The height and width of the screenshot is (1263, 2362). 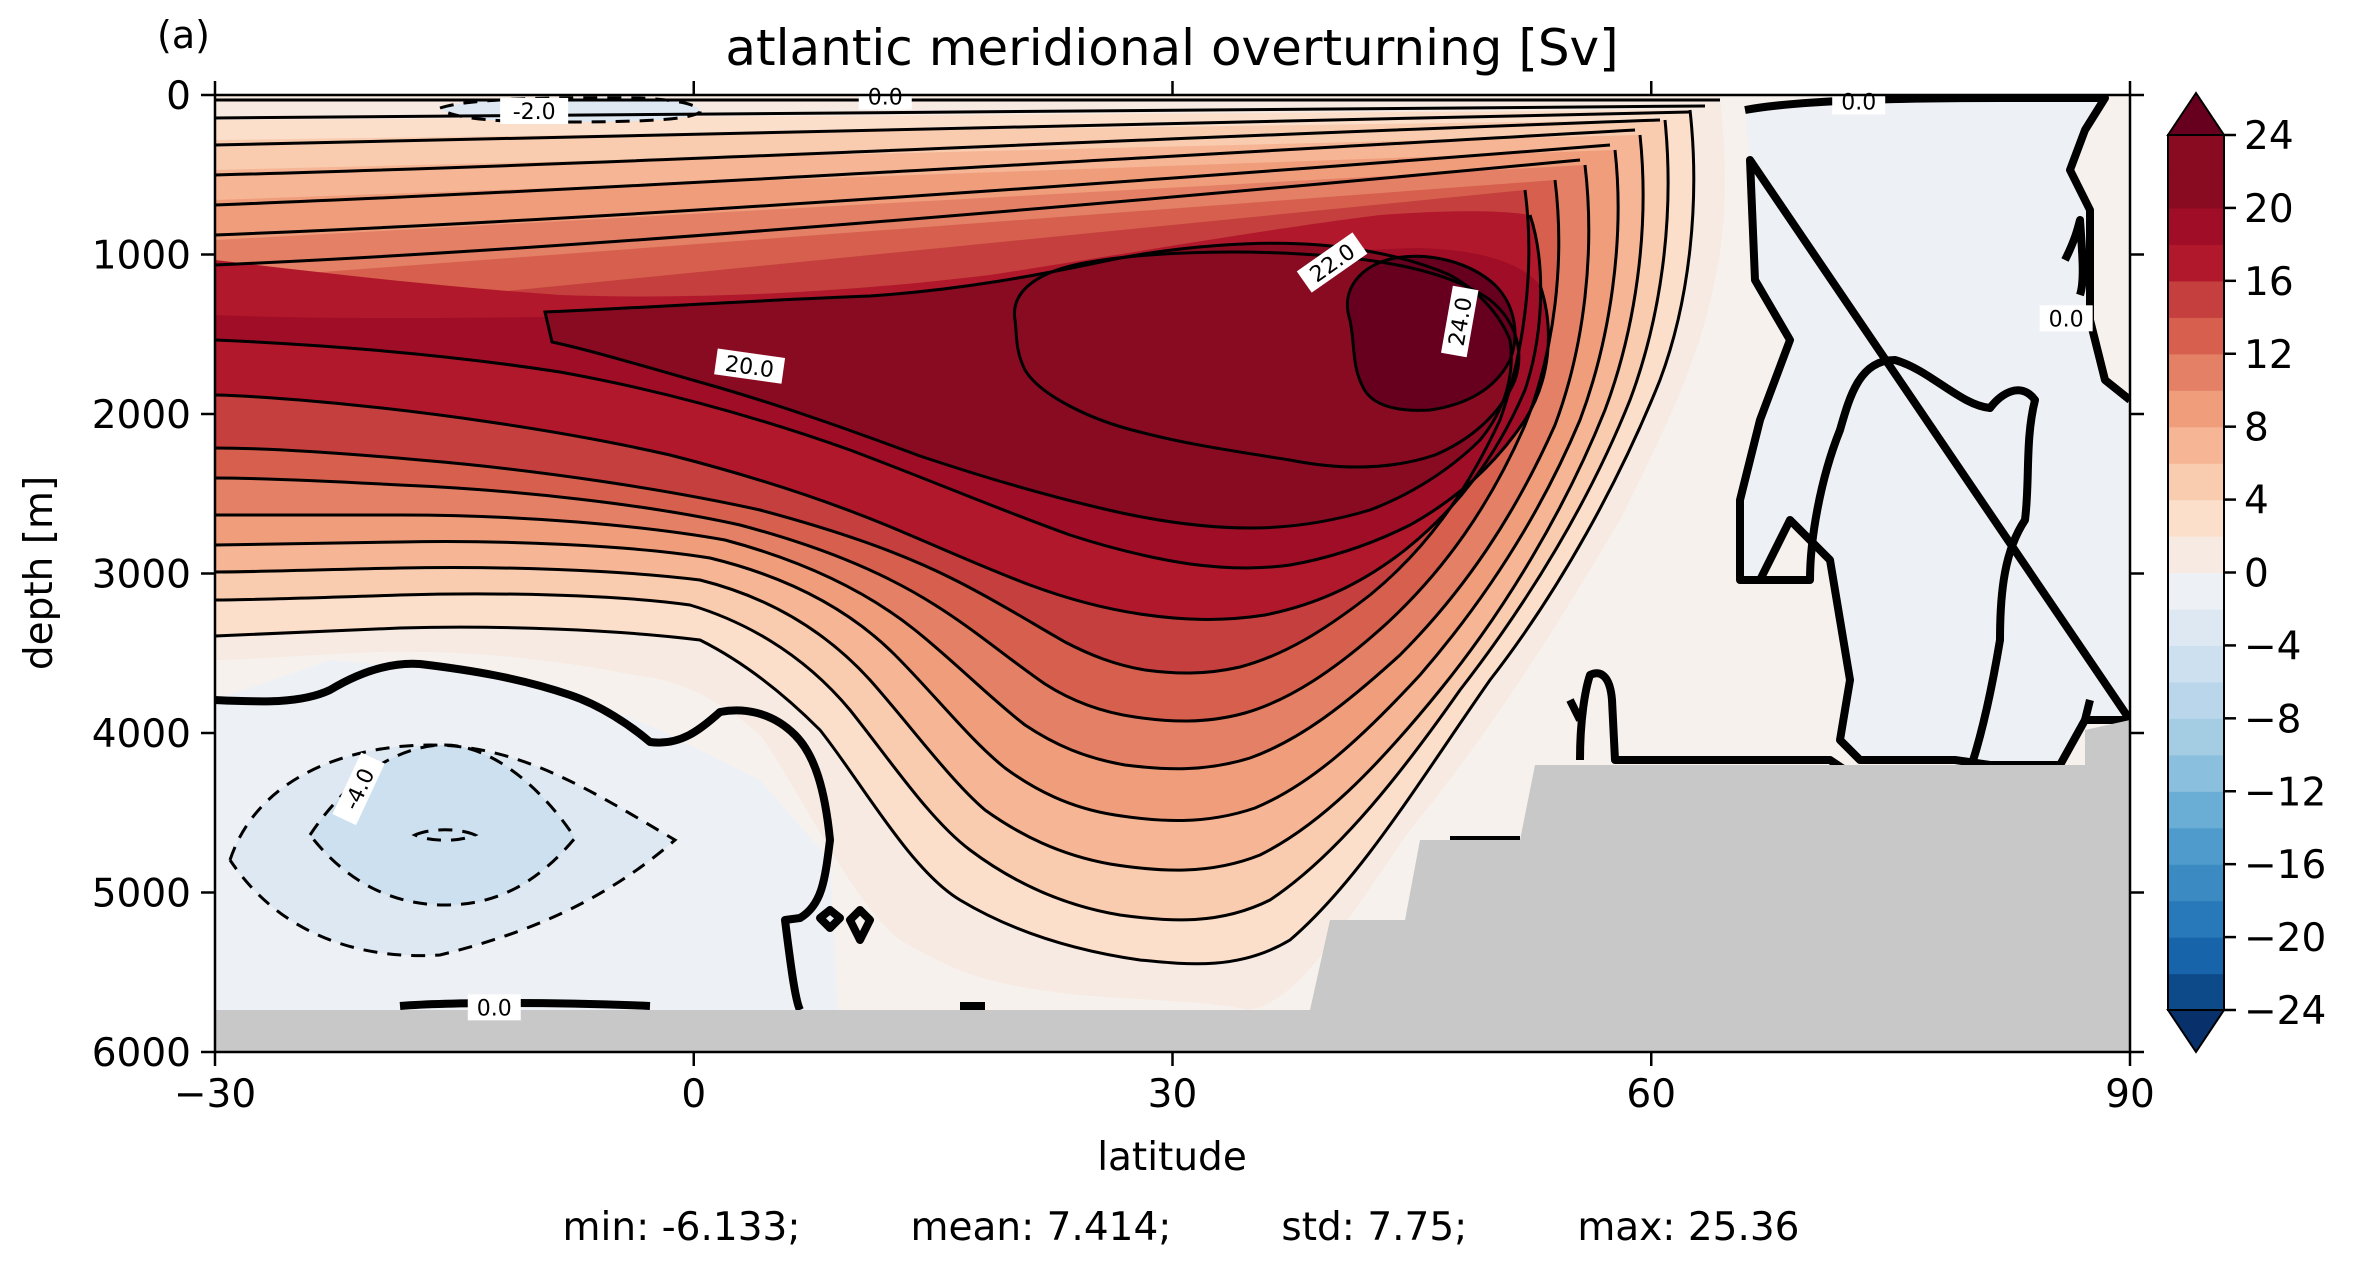 I want to click on colorbar-tick-label: −24, so click(x=2285, y=1011).